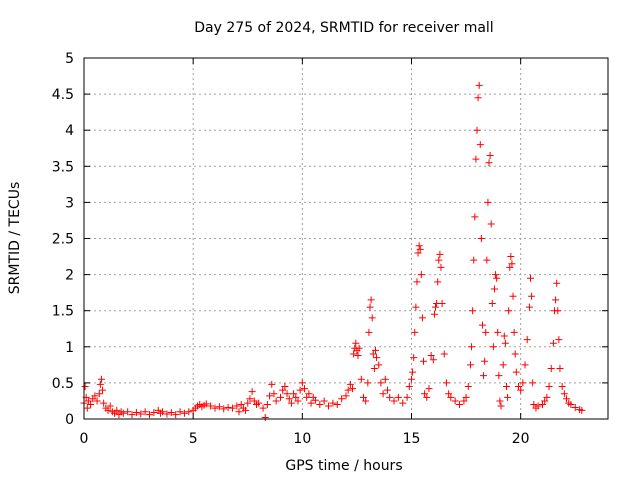  I want to click on x-tick-label: 0, so click(84, 439).